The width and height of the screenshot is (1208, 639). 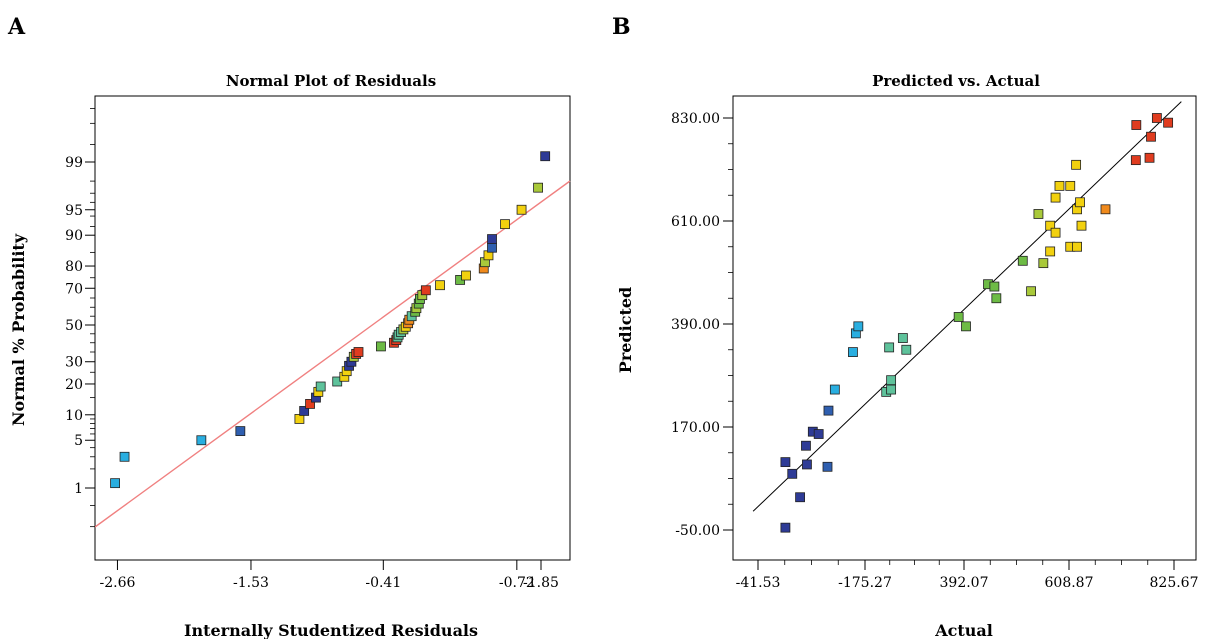 I want to click on y-tick-label: 390.00, so click(x=695, y=325).